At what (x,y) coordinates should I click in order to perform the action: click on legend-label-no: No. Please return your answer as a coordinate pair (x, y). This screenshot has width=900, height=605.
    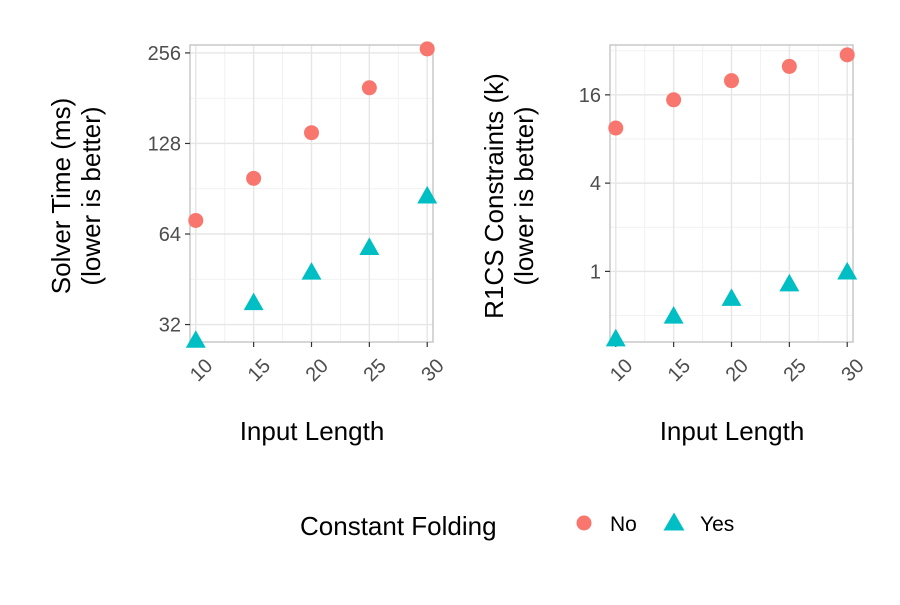
    Looking at the image, I should click on (623, 524).